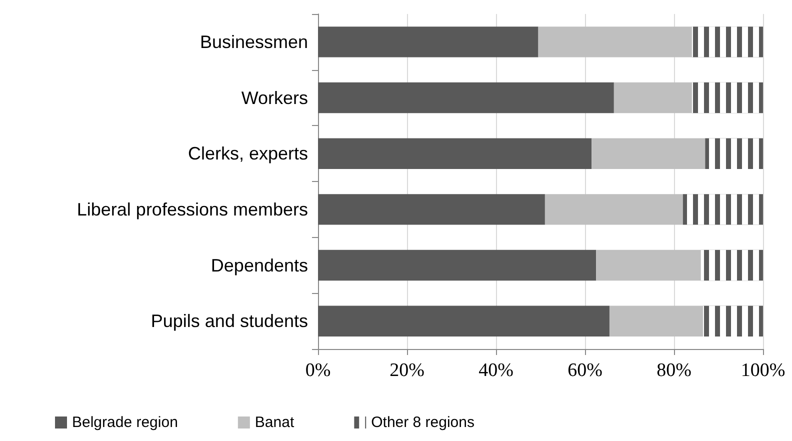 Image resolution: width=792 pixels, height=441 pixels. What do you see at coordinates (318, 370) in the screenshot?
I see `x-tick-label: 0%` at bounding box center [318, 370].